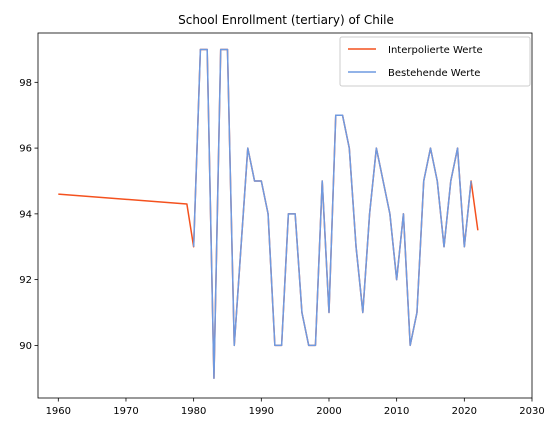  Describe the element at coordinates (25, 149) in the screenshot. I see `y-tick-label: 96` at that location.